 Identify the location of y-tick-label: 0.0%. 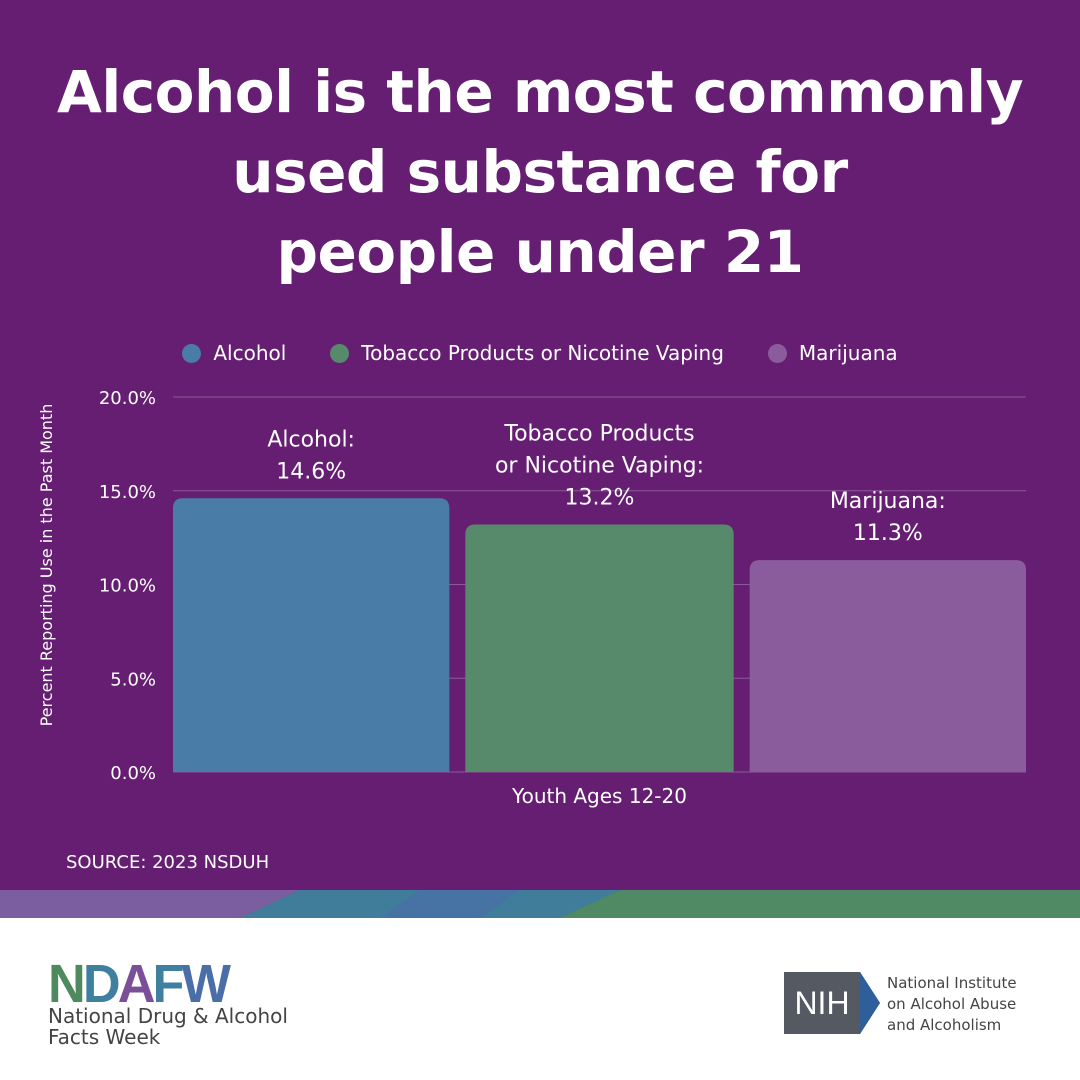
(133, 773).